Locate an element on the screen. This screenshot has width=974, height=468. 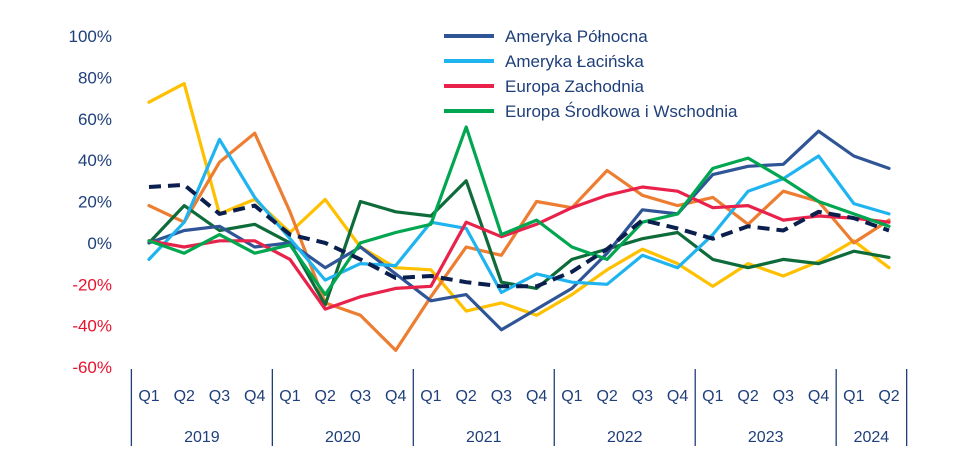
legend-entry: Europa Środkowa i Wschodnia is located at coordinates (621, 111).